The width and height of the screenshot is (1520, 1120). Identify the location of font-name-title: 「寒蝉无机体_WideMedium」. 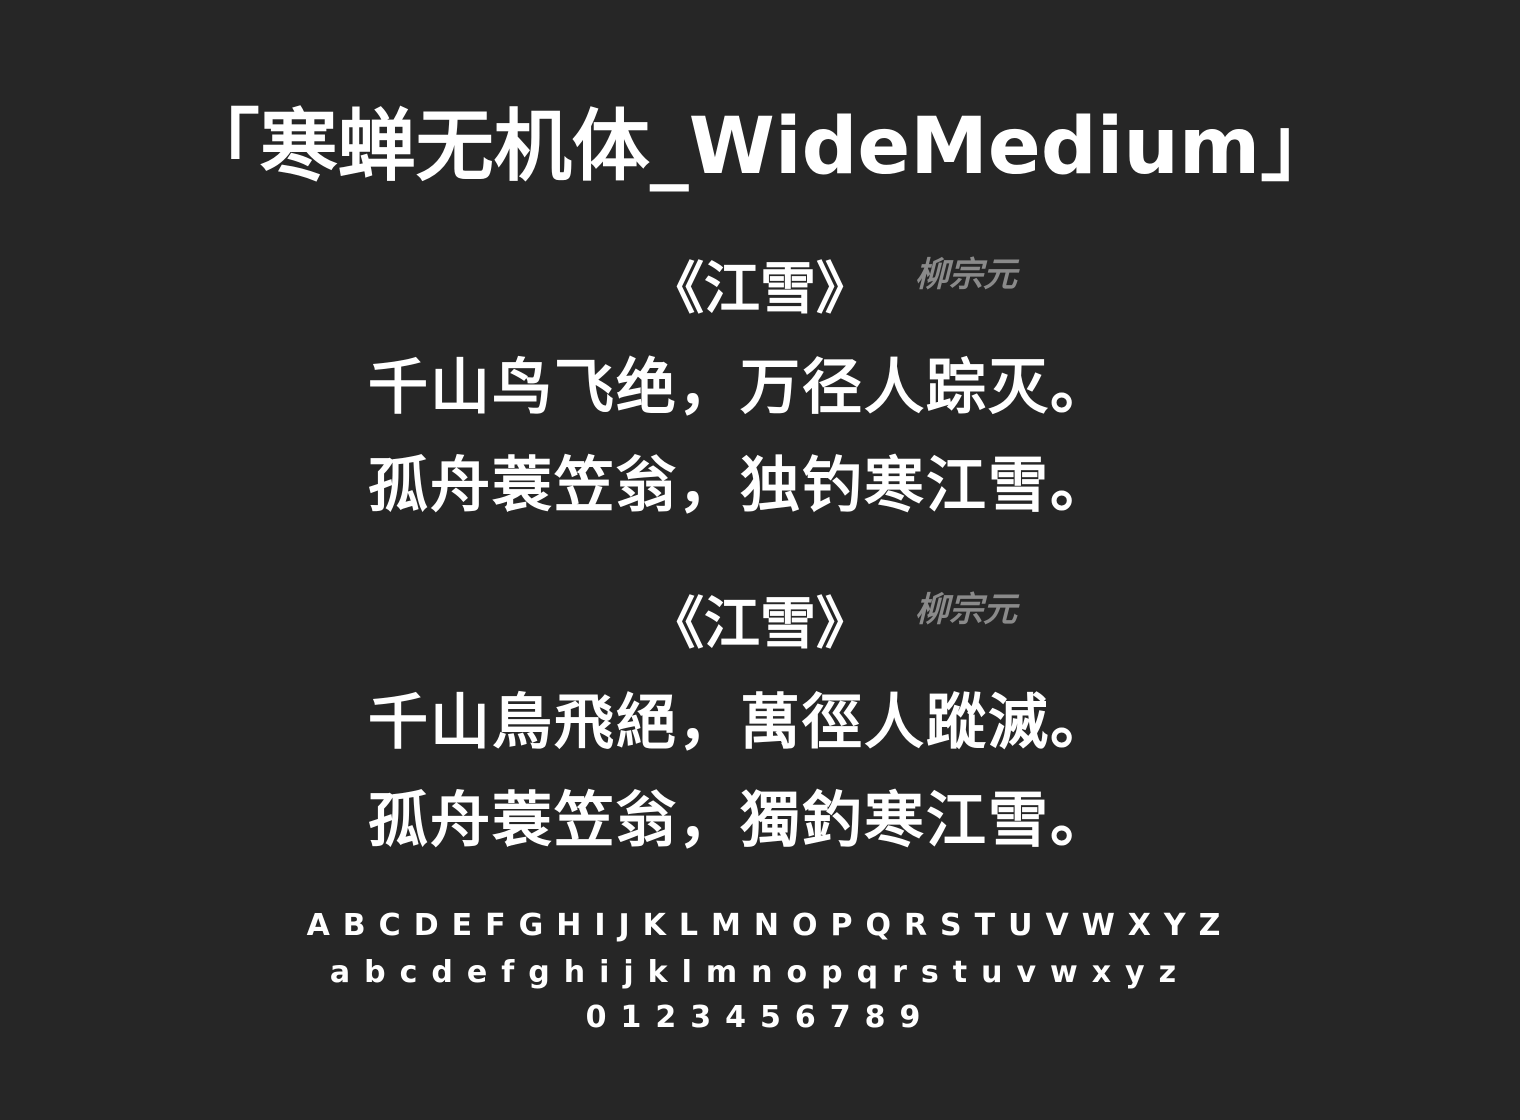
(760, 147).